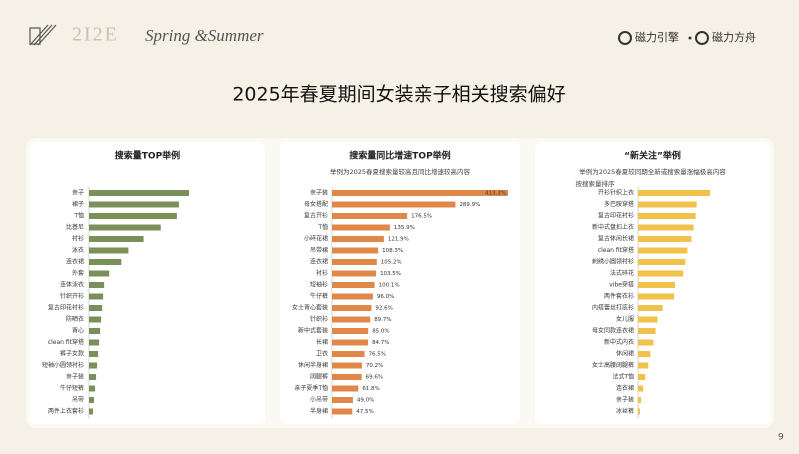 This screenshot has width=799, height=454. What do you see at coordinates (398, 240) in the screenshot?
I see `value-label: 121.9%` at bounding box center [398, 240].